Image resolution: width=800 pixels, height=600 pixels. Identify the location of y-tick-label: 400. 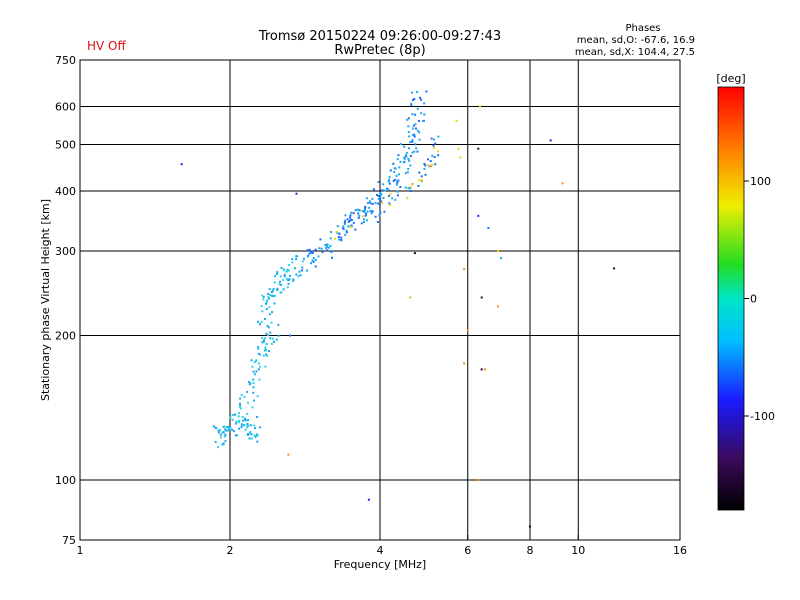
(65, 191).